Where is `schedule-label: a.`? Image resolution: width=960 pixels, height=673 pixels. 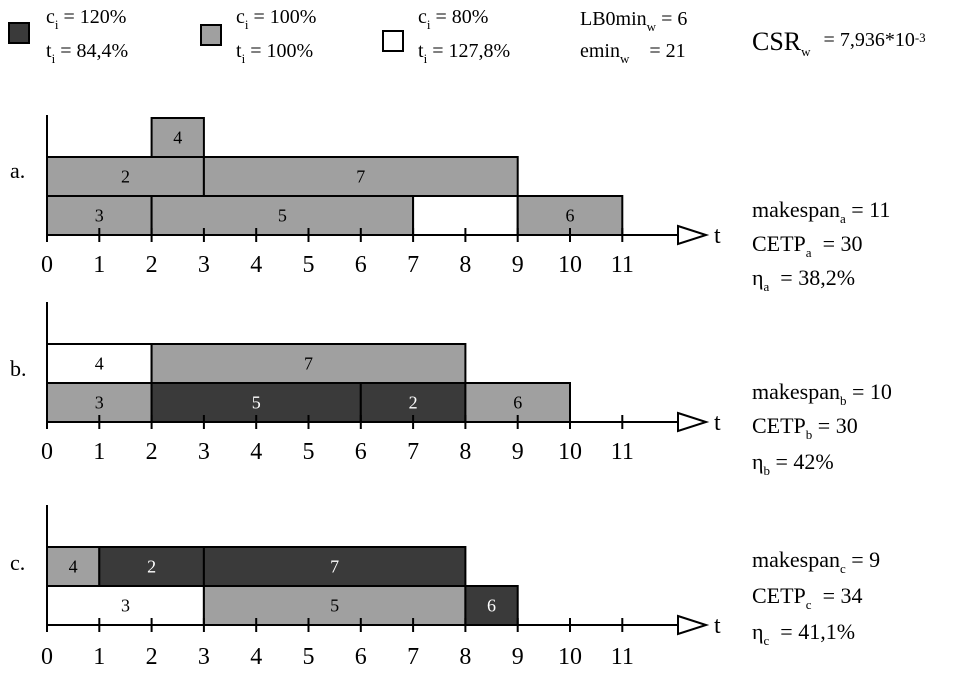
schedule-label: a. is located at coordinates (17, 170).